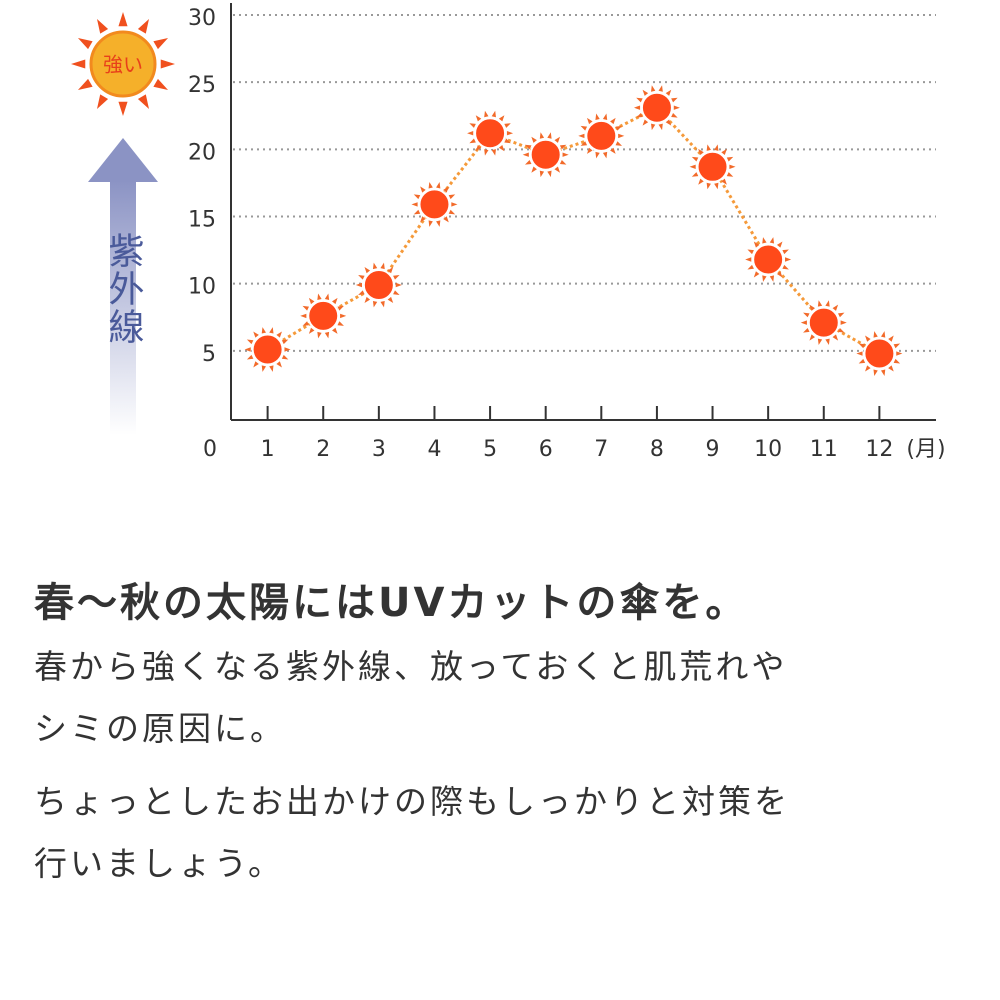 The image size is (1000, 1000). What do you see at coordinates (202, 220) in the screenshot?
I see `y-tick-label: 15` at bounding box center [202, 220].